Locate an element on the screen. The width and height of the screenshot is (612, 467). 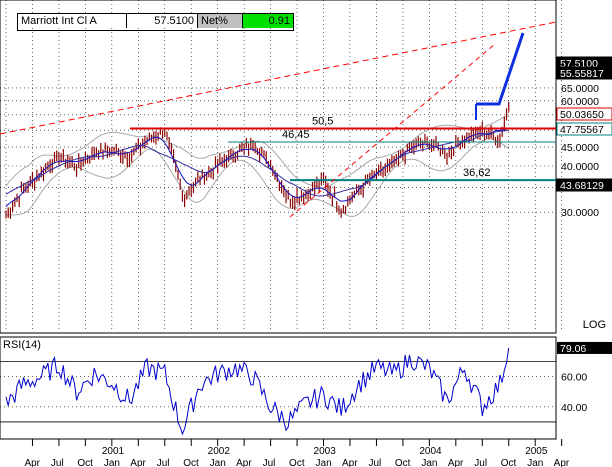
price-tag: 47.75567 is located at coordinates (584, 129).